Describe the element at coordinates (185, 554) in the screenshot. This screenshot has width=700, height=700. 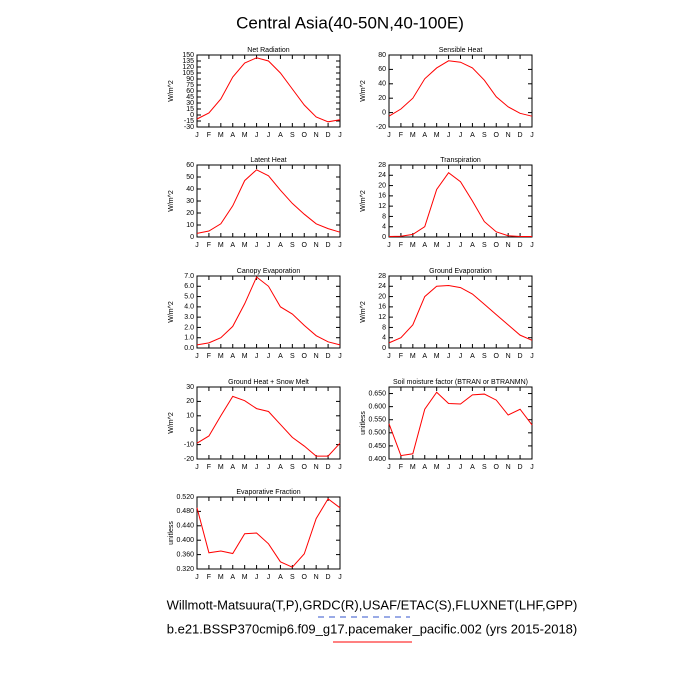
I see `y-tick-label: 0.360` at that location.